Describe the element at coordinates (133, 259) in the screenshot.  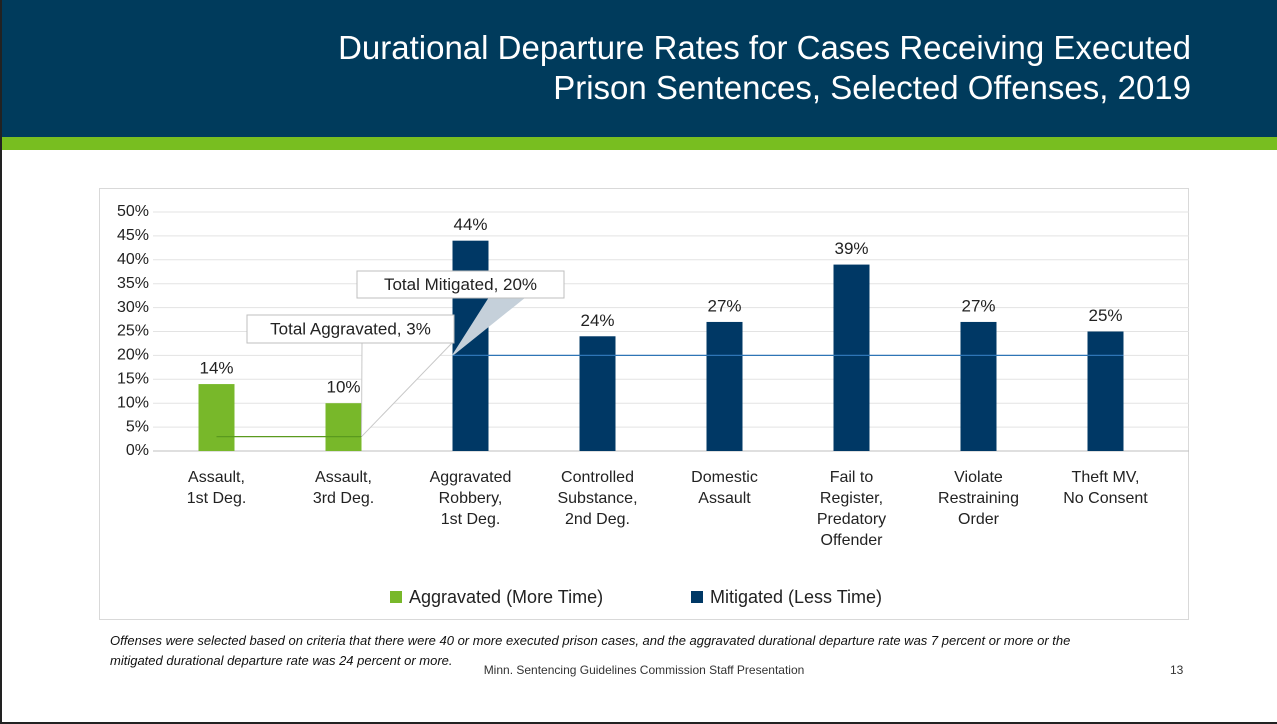
I see `y-tick-label: 40%` at that location.